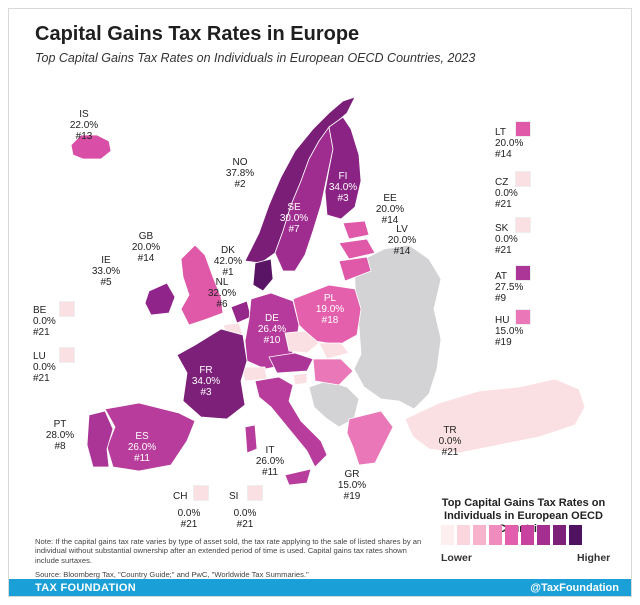  What do you see at coordinates (206, 381) in the screenshot?
I see `label-FR: FR 34.0% #3` at bounding box center [206, 381].